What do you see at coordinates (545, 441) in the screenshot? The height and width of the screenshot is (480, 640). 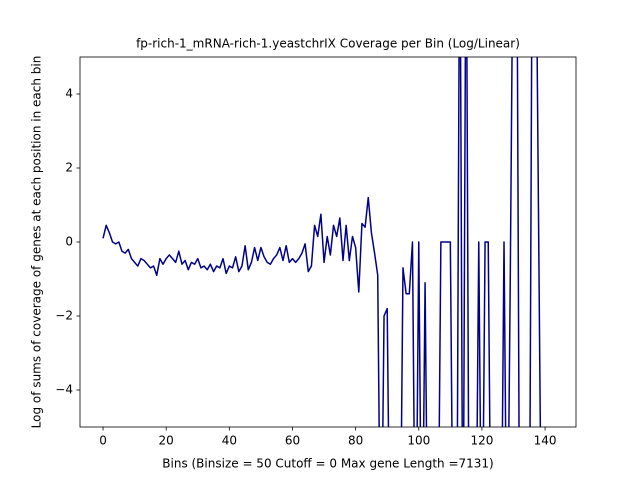 I see `x-tick-label: 140` at bounding box center [545, 441].